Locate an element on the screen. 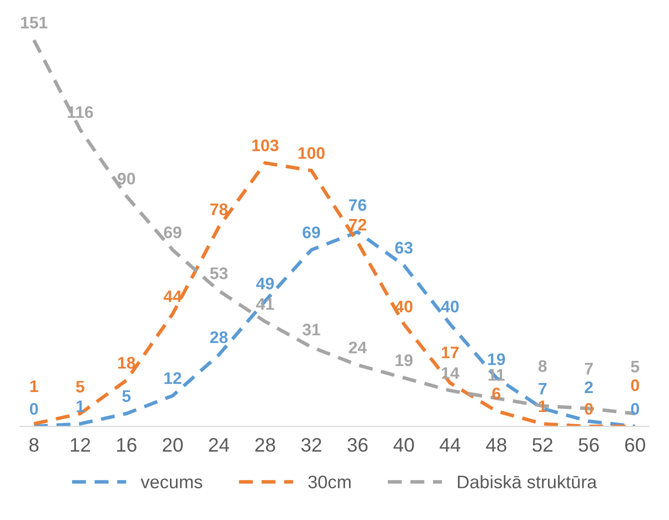  x-tick-label: 16 is located at coordinates (126, 445).